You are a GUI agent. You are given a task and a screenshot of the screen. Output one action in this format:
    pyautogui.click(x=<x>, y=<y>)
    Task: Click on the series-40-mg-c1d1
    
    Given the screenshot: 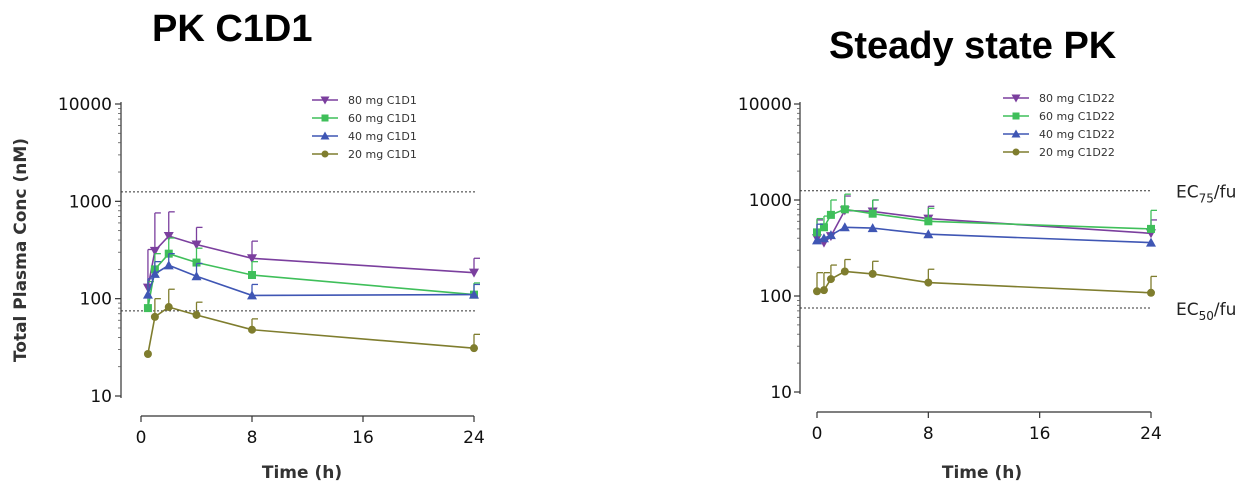 What is the action you would take?
    pyautogui.click(x=311, y=276)
    